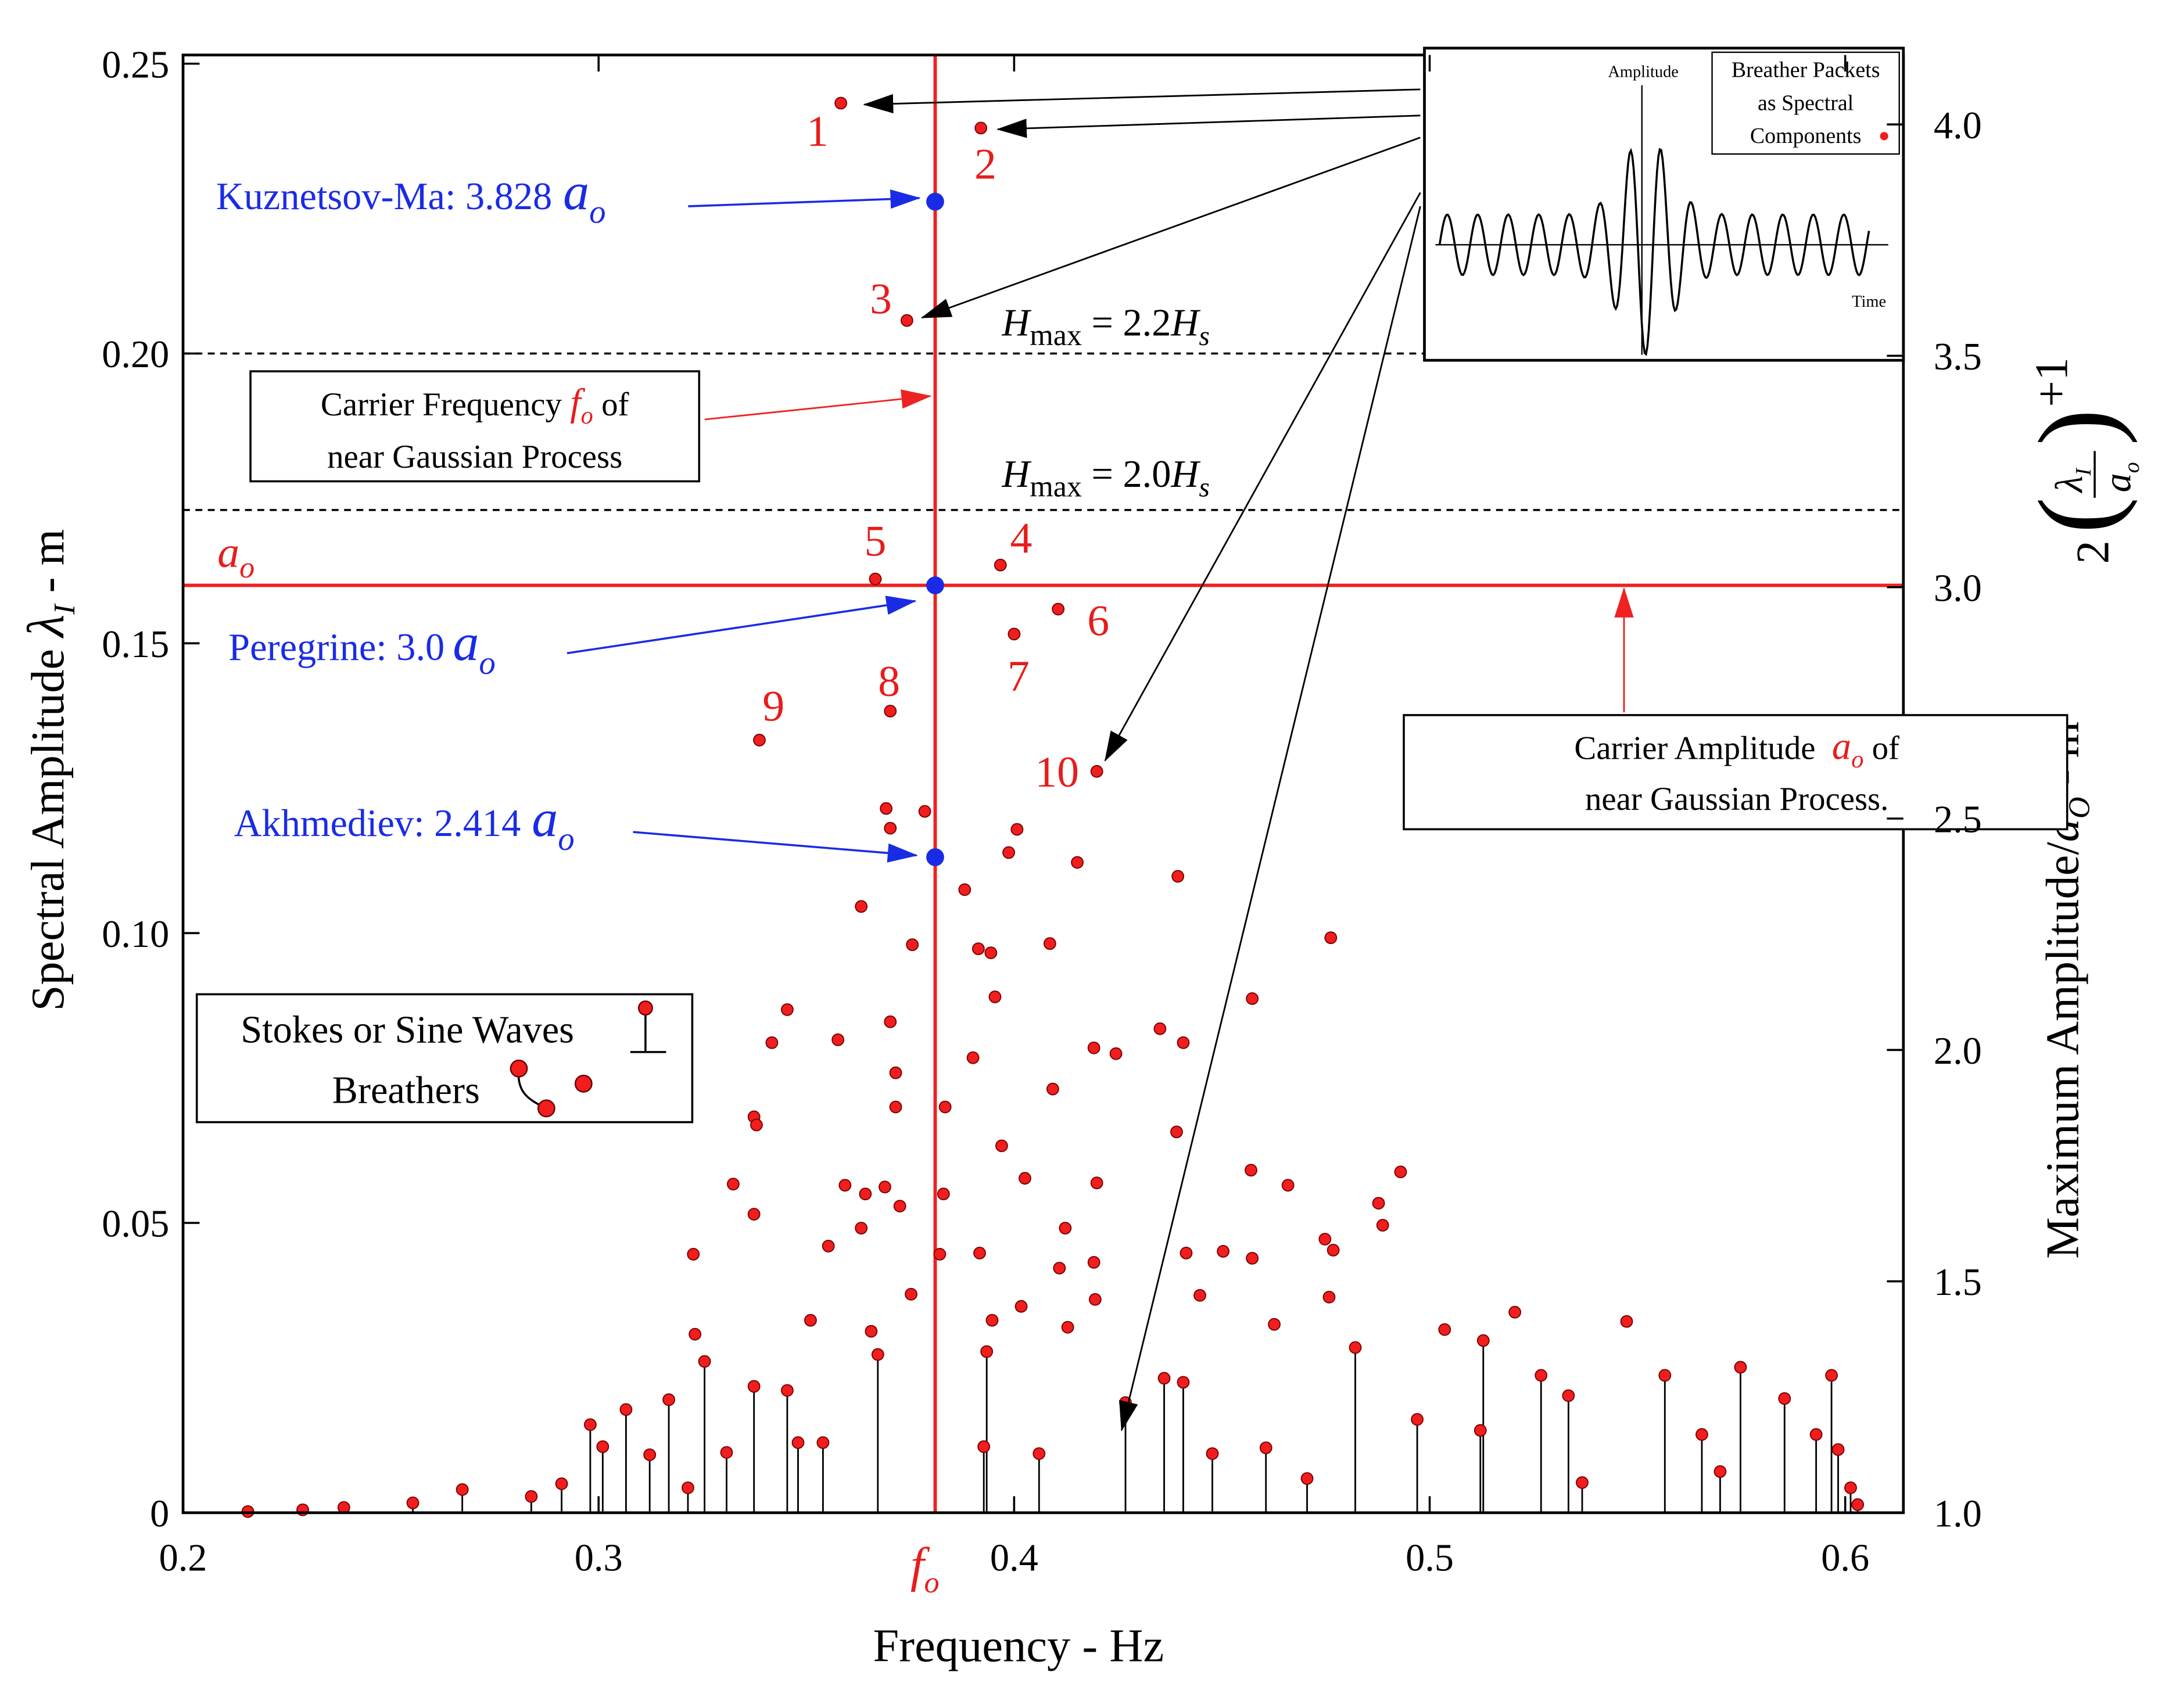 This screenshot has width=2158, height=1708. I want to click on hmax-label: Hmax = 2.2Hs, so click(1105, 328).